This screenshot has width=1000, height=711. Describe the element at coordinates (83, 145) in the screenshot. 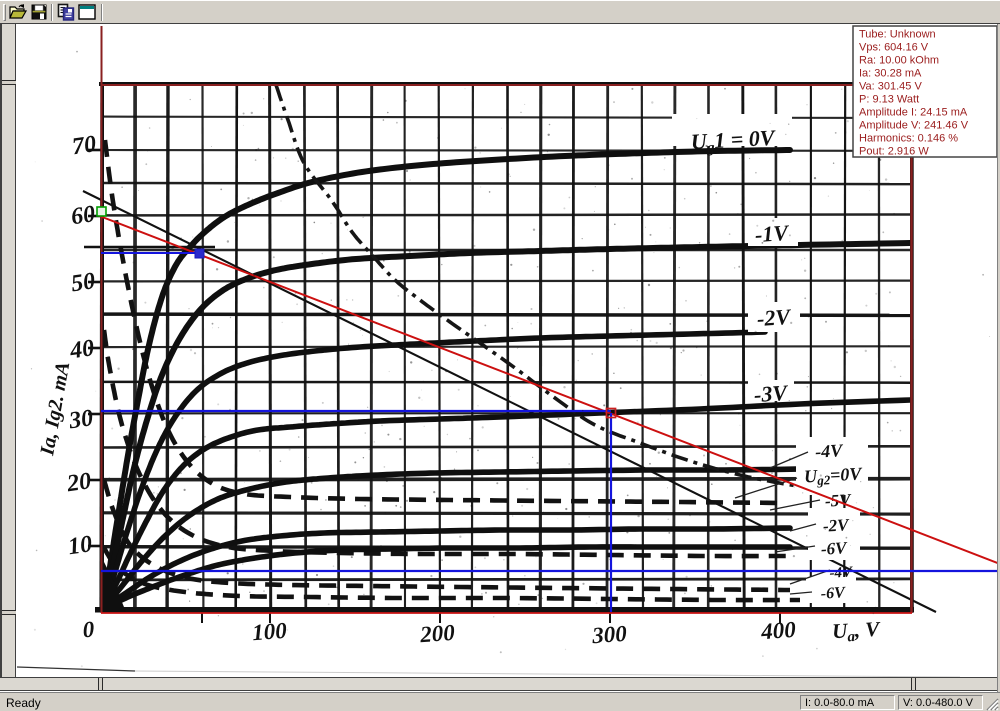

I see `svg-text: 70` at that location.